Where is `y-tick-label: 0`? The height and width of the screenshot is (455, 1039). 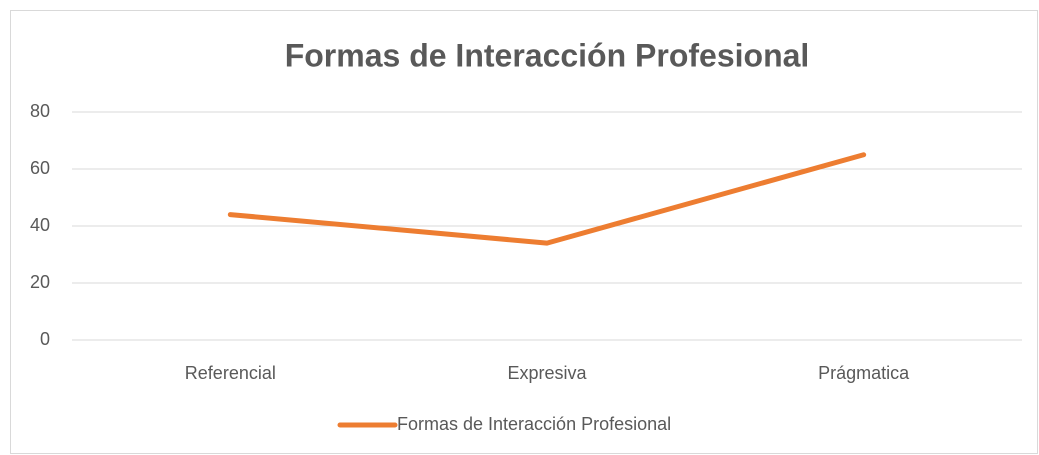 y-tick-label: 0 is located at coordinates (45, 339).